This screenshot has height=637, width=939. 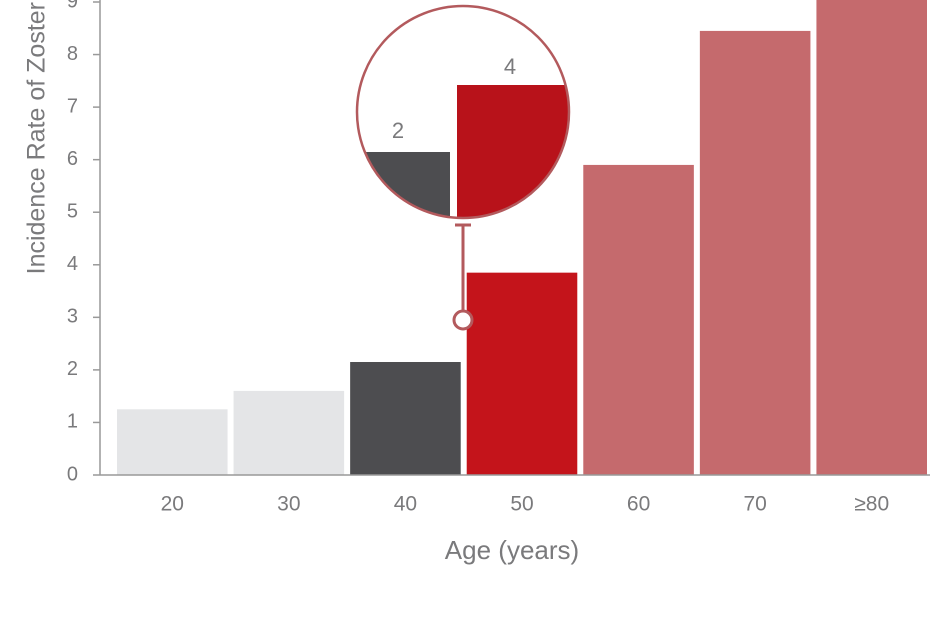 I want to click on y-tick-label: 8, so click(x=72, y=54).